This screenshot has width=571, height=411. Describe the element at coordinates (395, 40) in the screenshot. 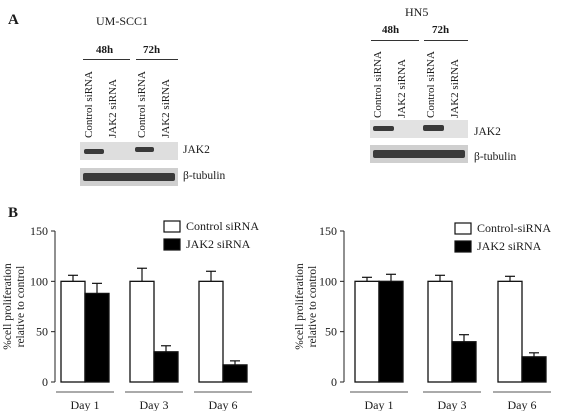

I see `right-bracket-48h` at that location.